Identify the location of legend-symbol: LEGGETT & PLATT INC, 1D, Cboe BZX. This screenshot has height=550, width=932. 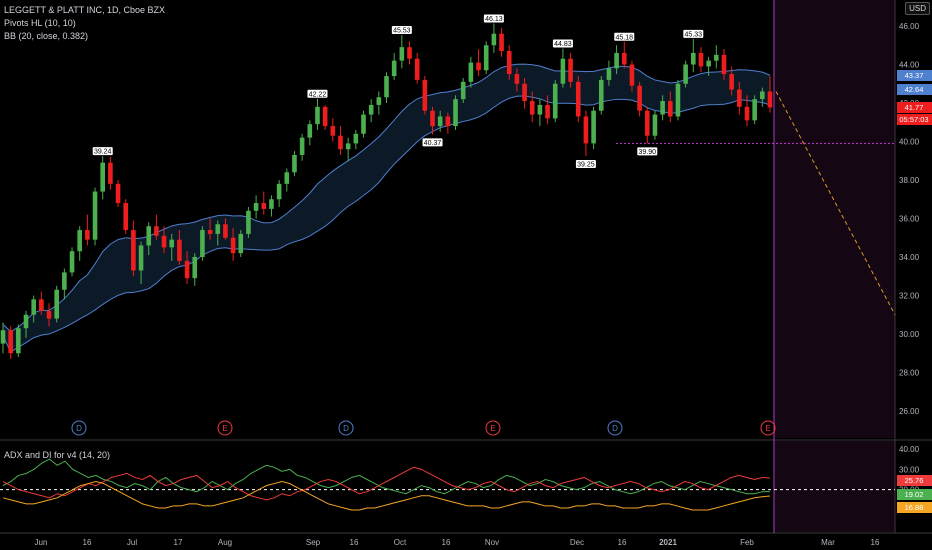
(85, 10).